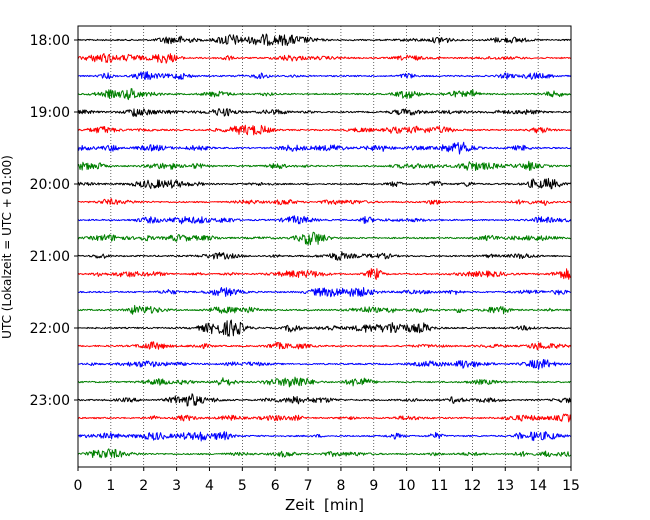 The height and width of the screenshot is (520, 650). I want to click on x-tick-label: 5, so click(242, 486).